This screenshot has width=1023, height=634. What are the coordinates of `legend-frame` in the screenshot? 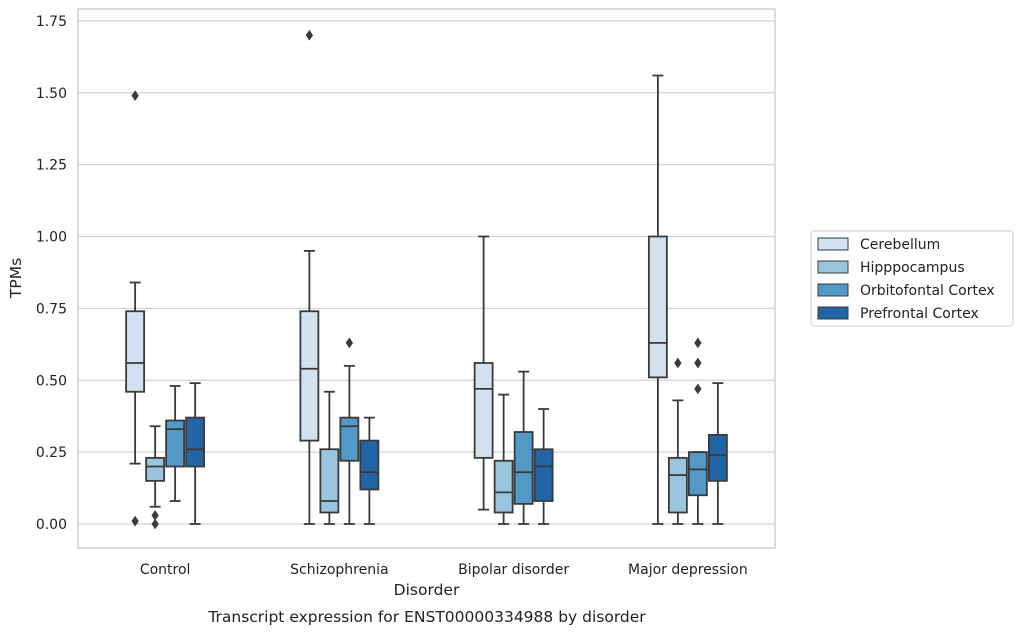 It's located at (912, 278).